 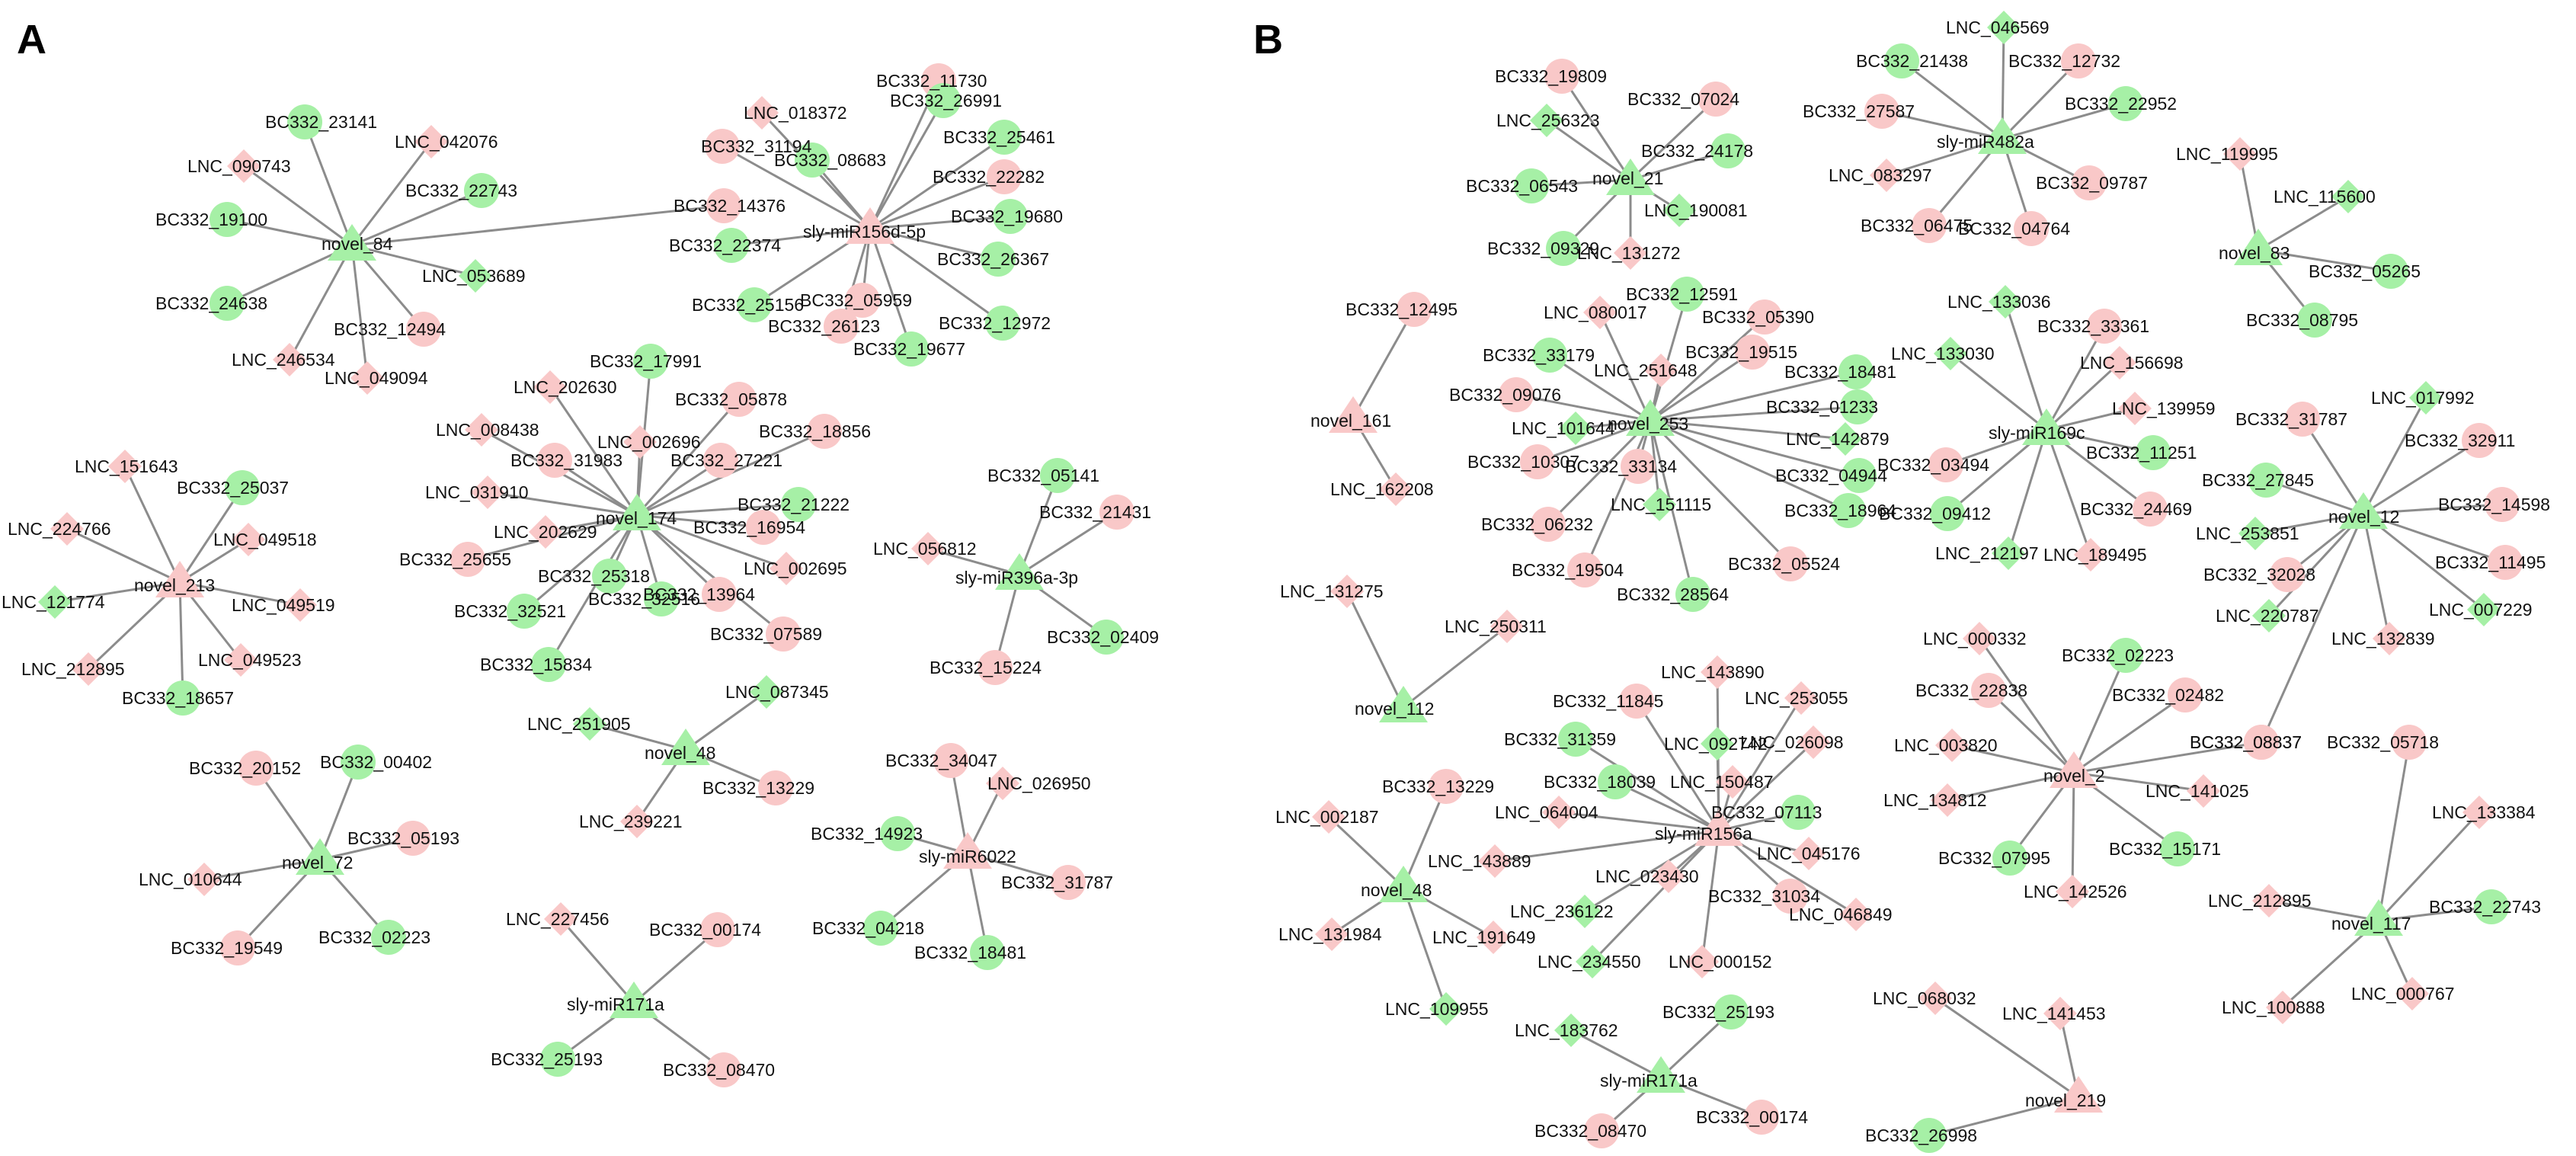 I want to click on node-label-lnc-202630: LNC_202630, so click(x=565, y=387).